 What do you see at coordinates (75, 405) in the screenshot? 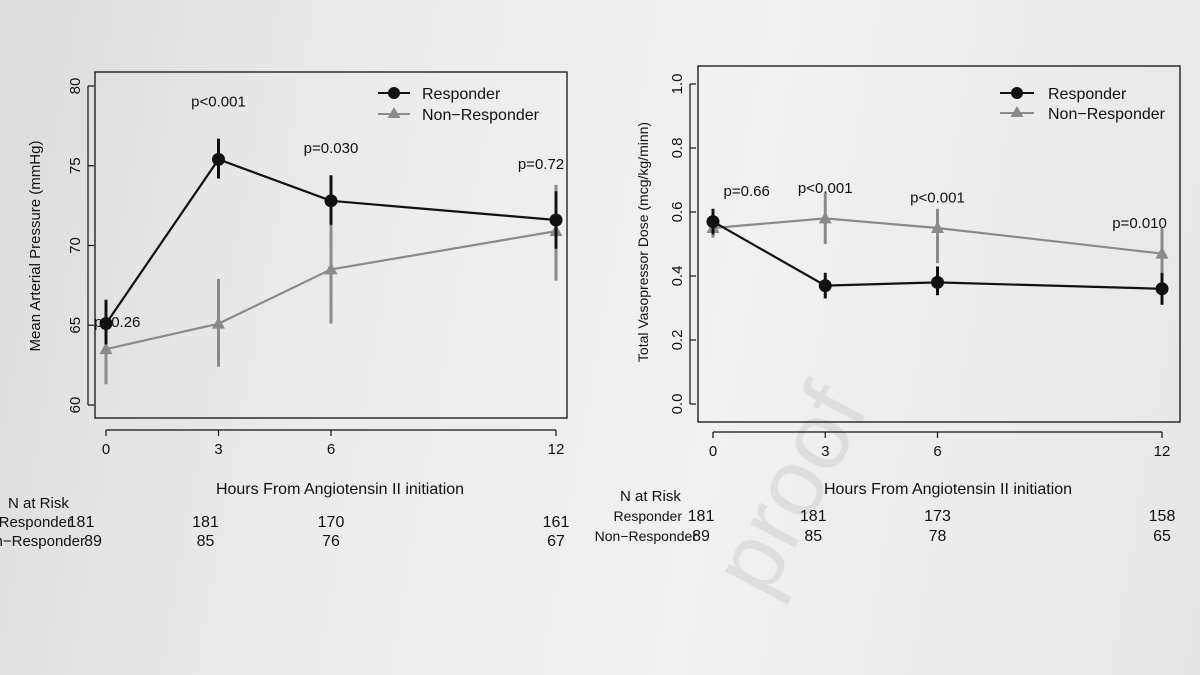
I see `y-tick-label: 60` at bounding box center [75, 405].